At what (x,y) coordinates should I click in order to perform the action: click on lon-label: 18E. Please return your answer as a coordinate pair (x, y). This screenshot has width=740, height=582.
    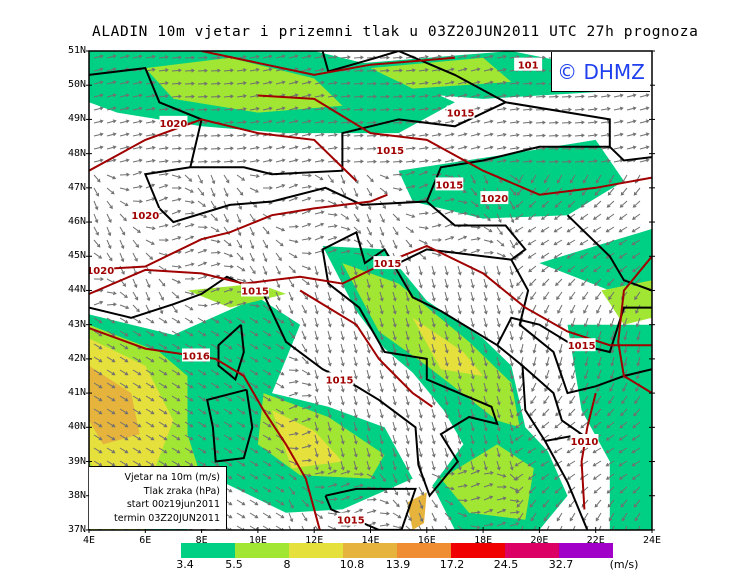
    Looking at the image, I should click on (483, 540).